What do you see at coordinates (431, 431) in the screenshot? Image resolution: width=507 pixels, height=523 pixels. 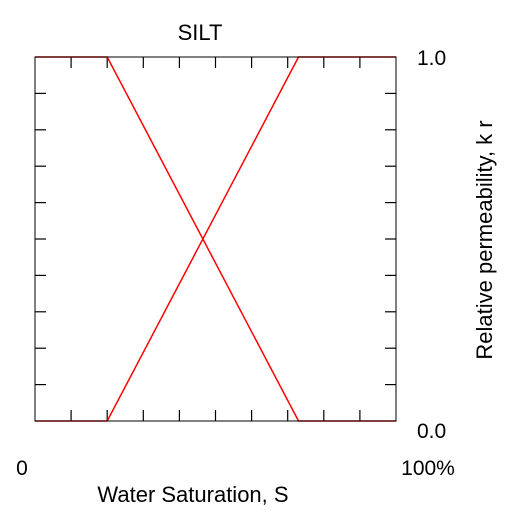 I see `y-axis-min-label: 0.0` at bounding box center [431, 431].